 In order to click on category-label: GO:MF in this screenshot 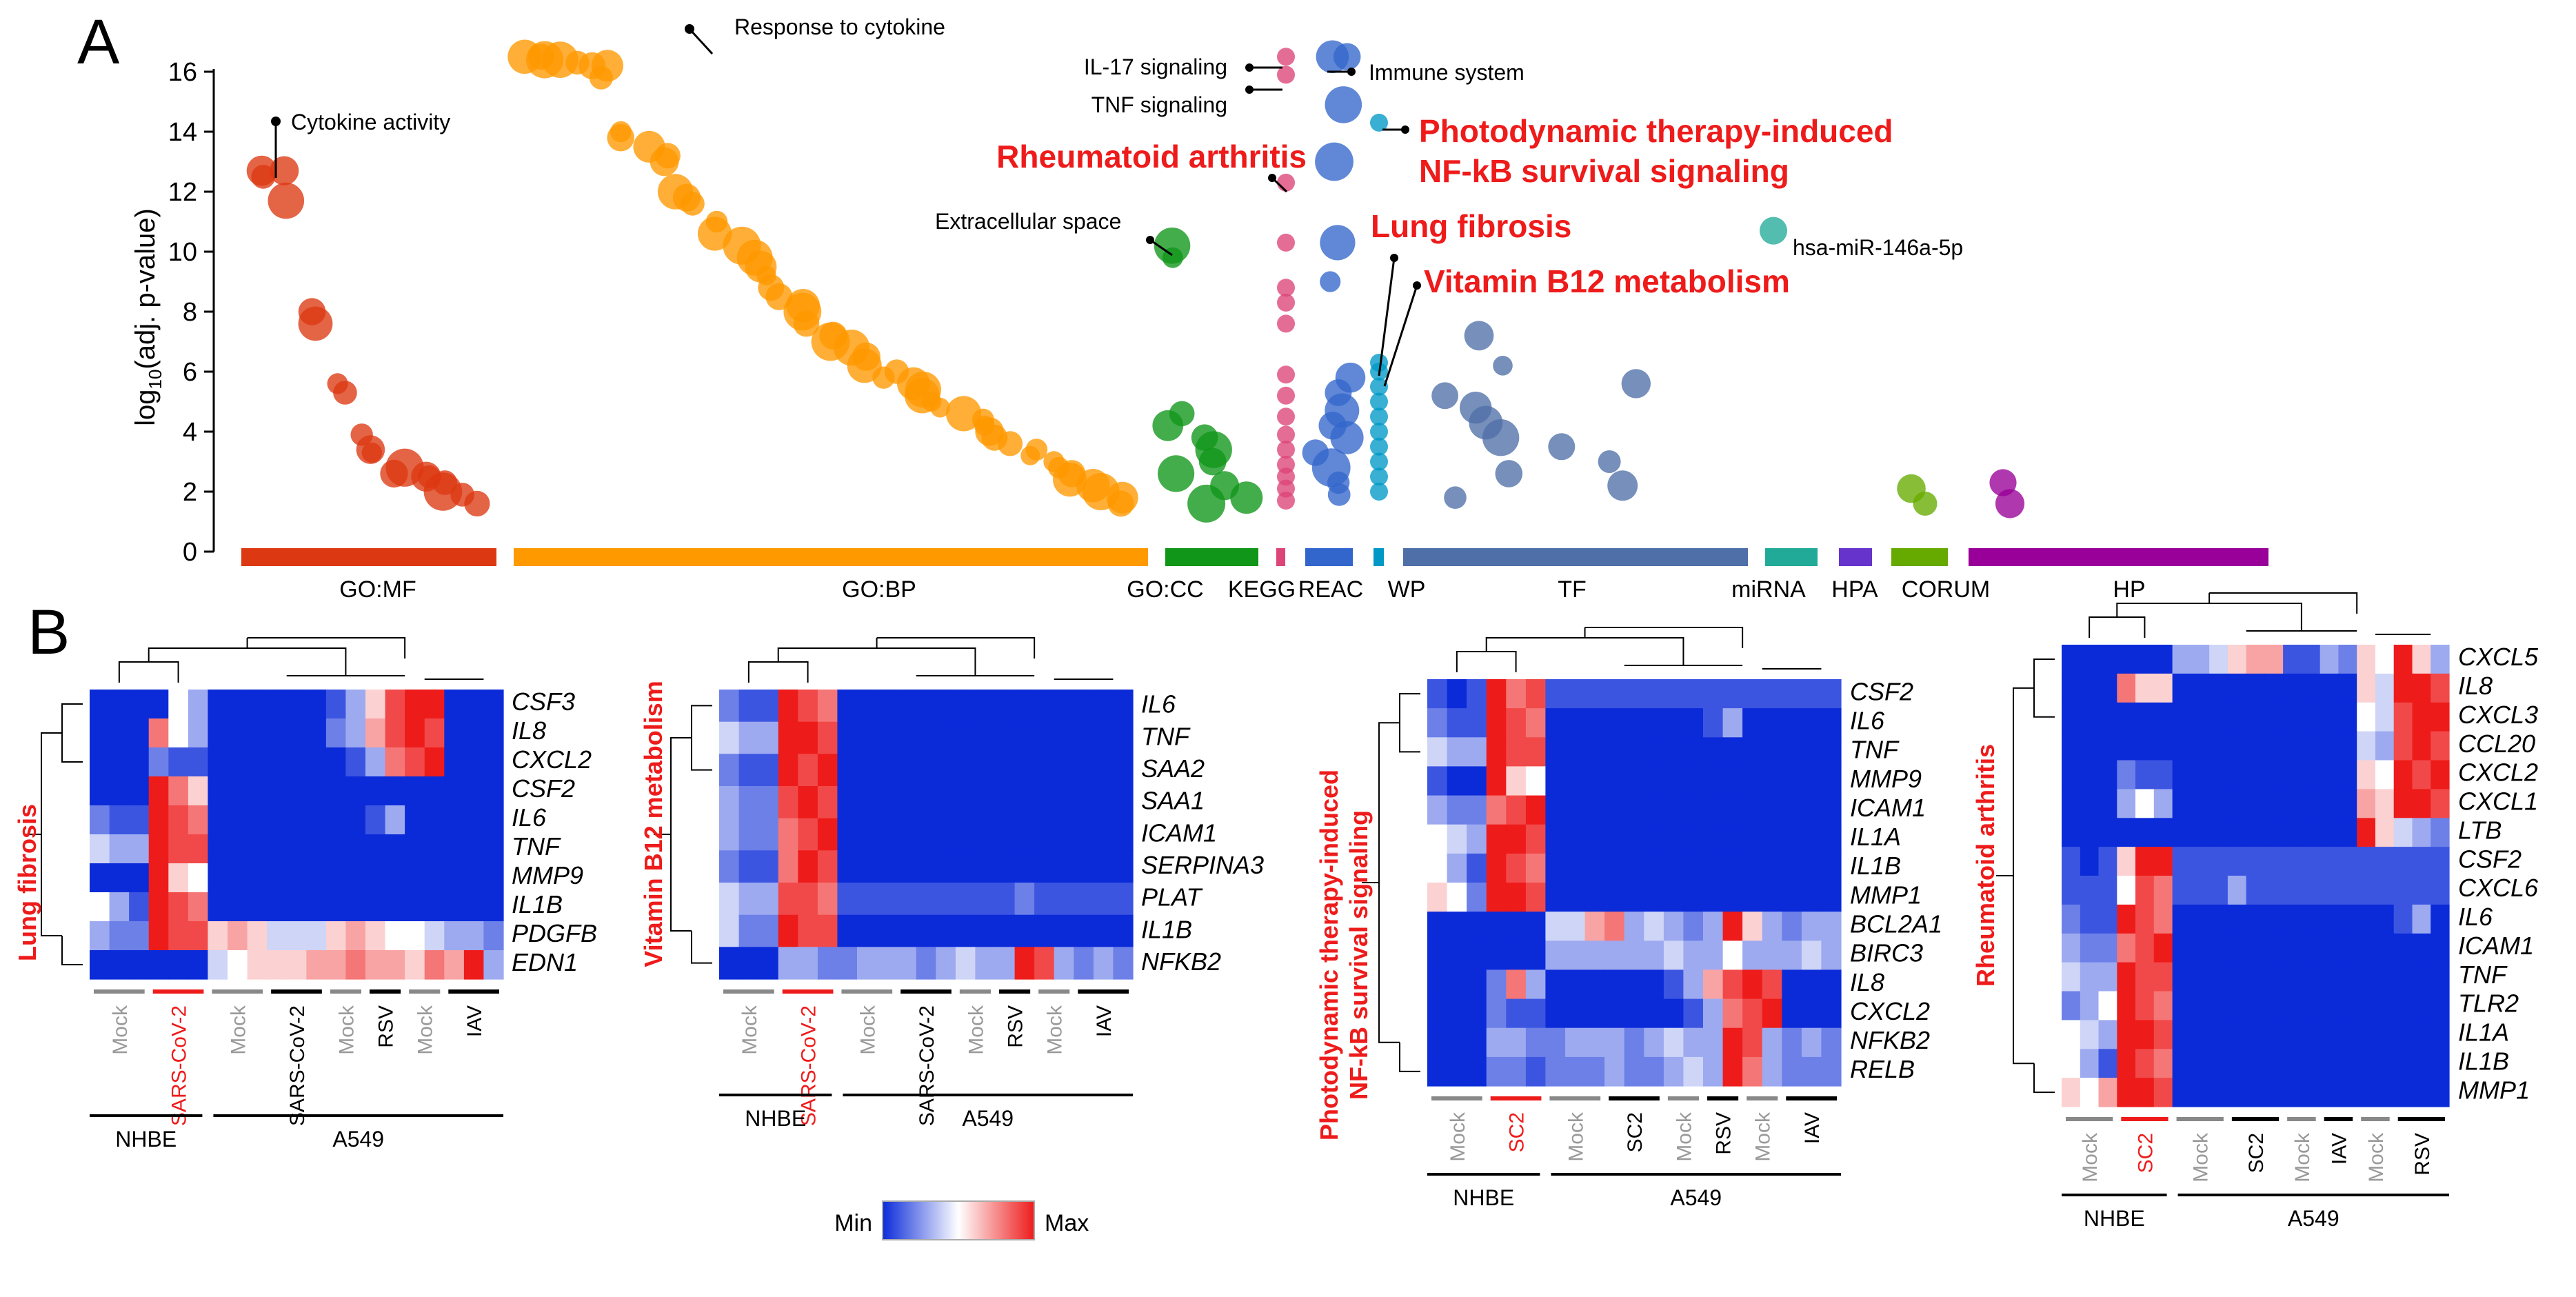, I will do `click(377, 589)`.